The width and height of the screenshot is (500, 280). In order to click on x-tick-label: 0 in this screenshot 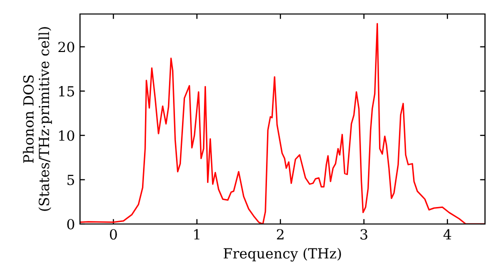, I will do `click(113, 234)`.